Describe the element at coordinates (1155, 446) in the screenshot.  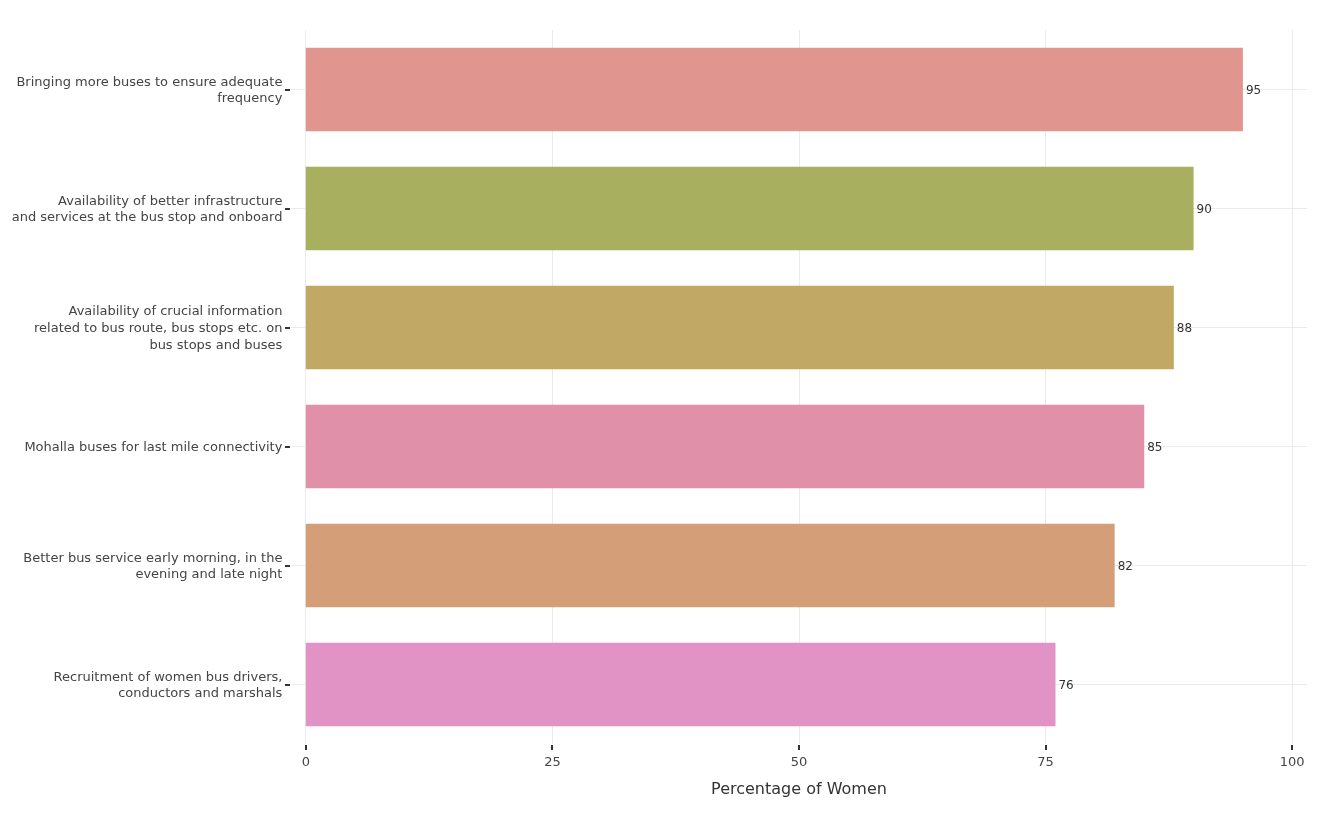
I see `data-label: 85` at that location.